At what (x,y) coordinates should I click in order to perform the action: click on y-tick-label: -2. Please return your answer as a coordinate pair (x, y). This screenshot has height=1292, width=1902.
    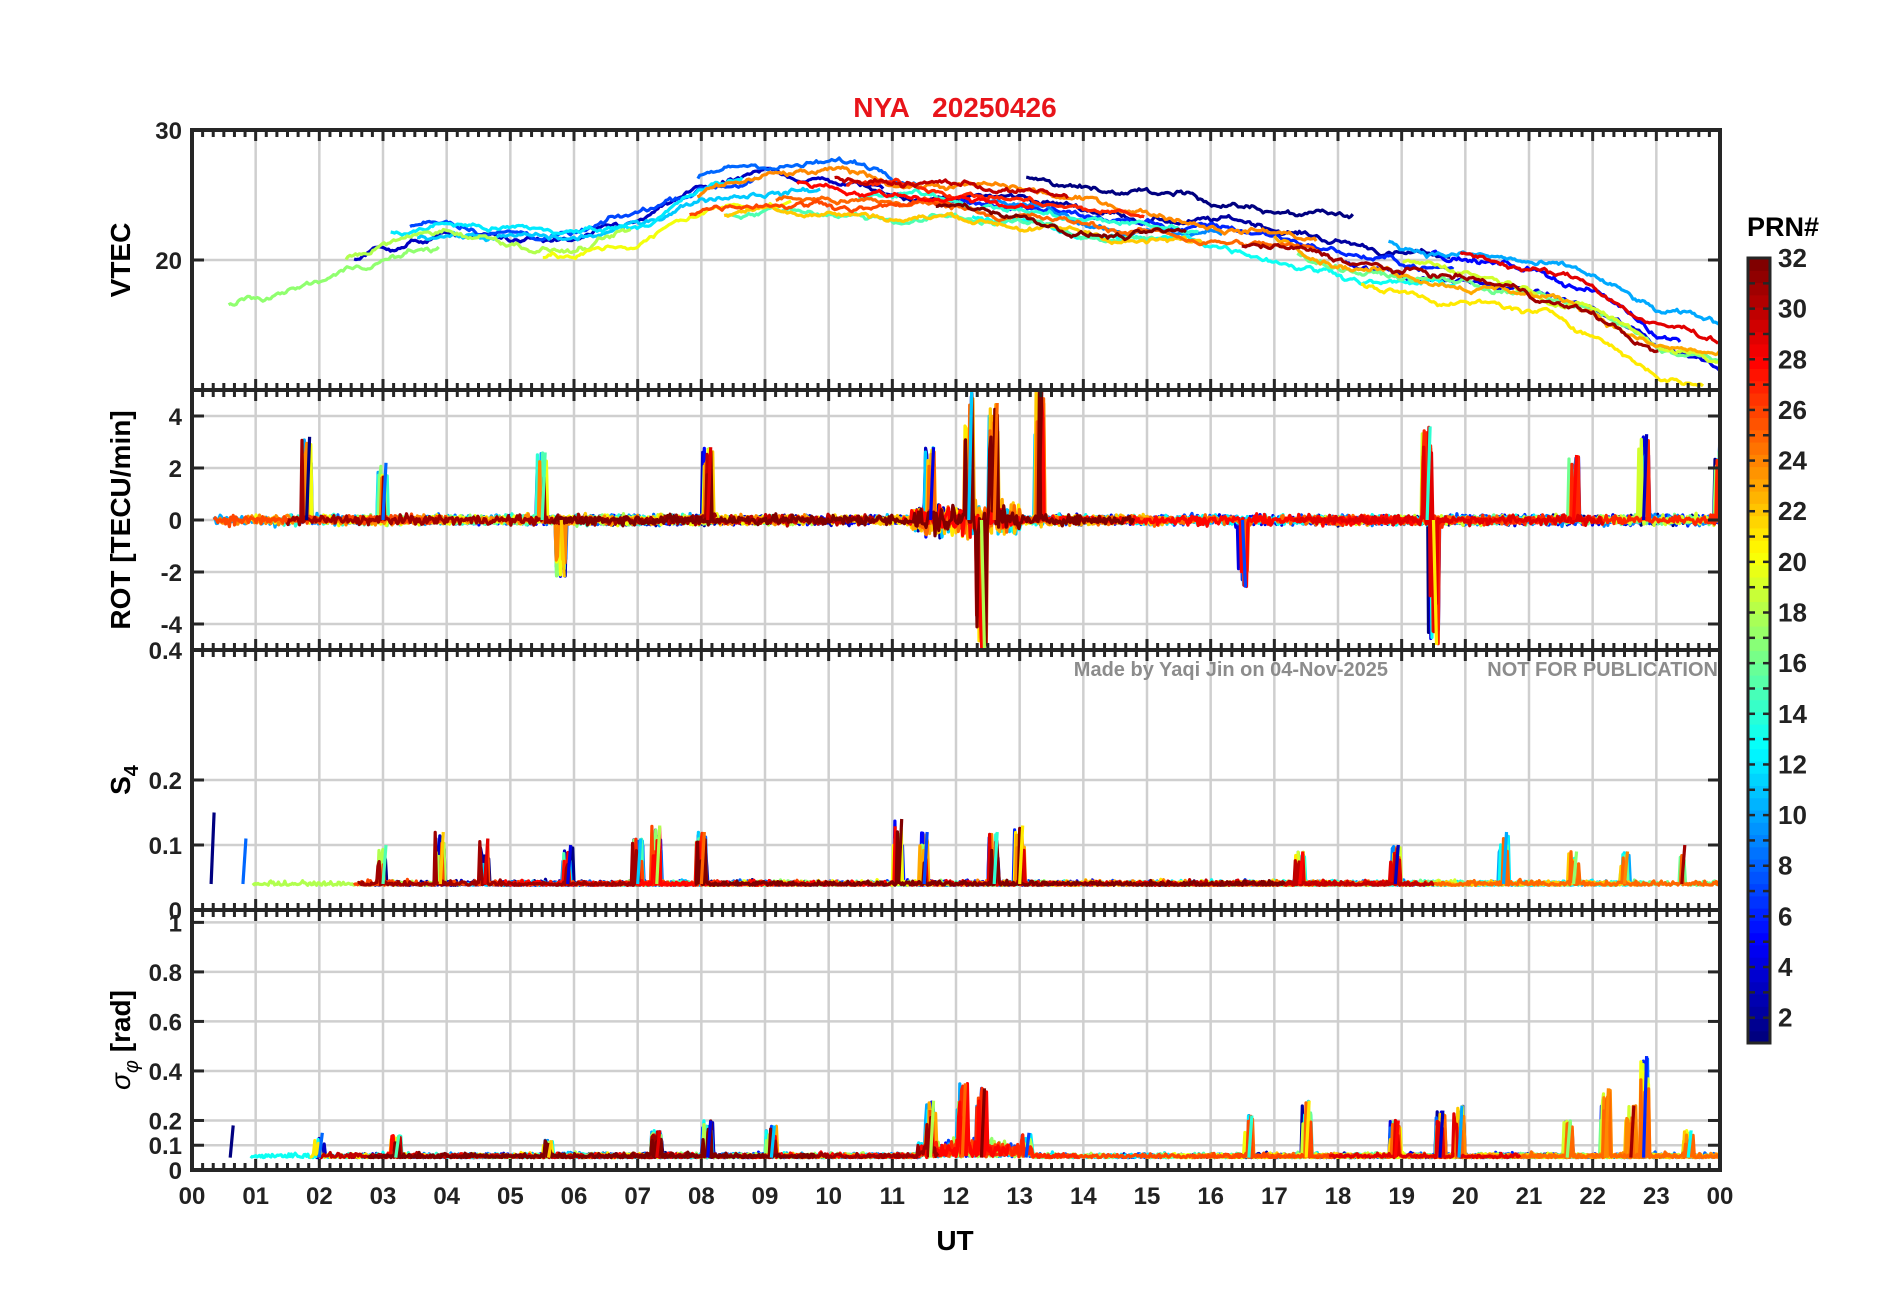
    Looking at the image, I should click on (171, 573).